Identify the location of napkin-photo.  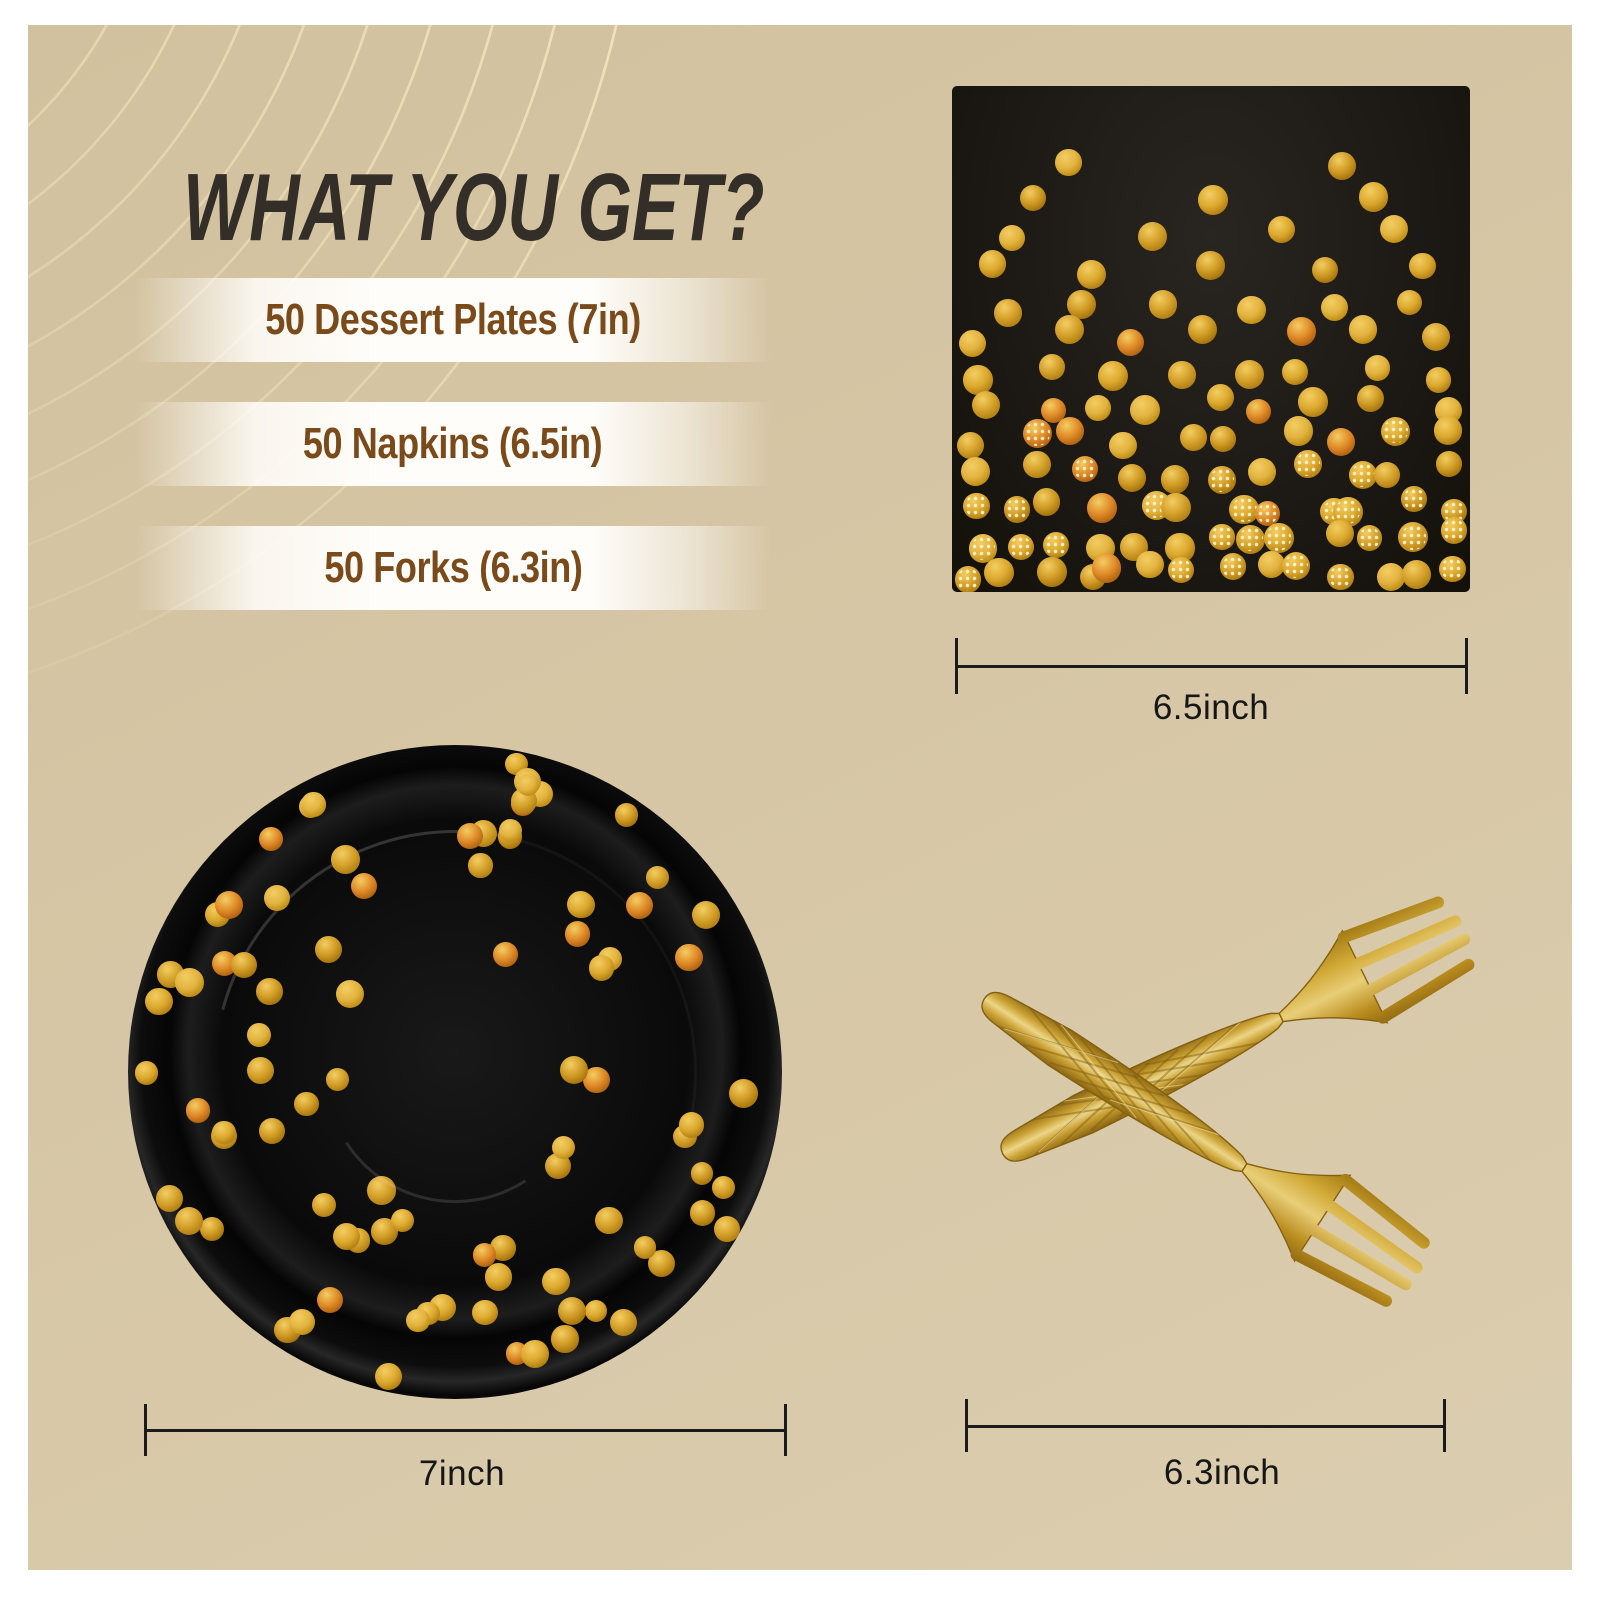
(1211, 339).